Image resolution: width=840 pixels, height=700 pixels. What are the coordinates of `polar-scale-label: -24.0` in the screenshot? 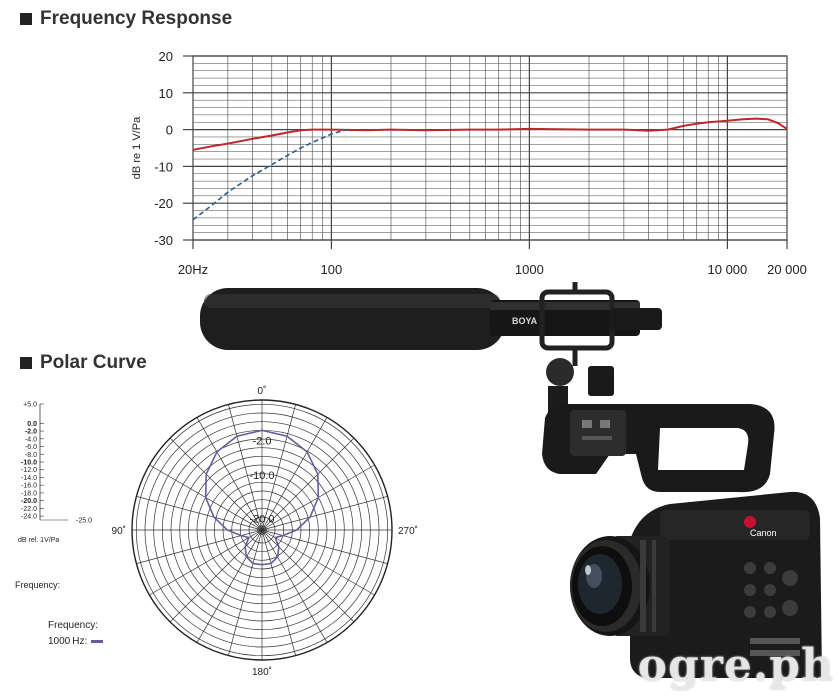 It's located at (29, 517).